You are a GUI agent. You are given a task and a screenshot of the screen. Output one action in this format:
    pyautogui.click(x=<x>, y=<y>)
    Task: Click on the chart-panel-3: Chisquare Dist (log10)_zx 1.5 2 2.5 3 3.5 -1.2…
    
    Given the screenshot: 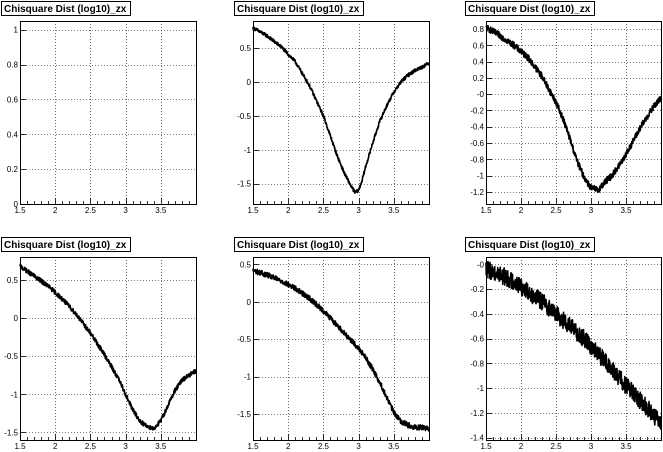 What is the action you would take?
    pyautogui.click(x=563, y=108)
    